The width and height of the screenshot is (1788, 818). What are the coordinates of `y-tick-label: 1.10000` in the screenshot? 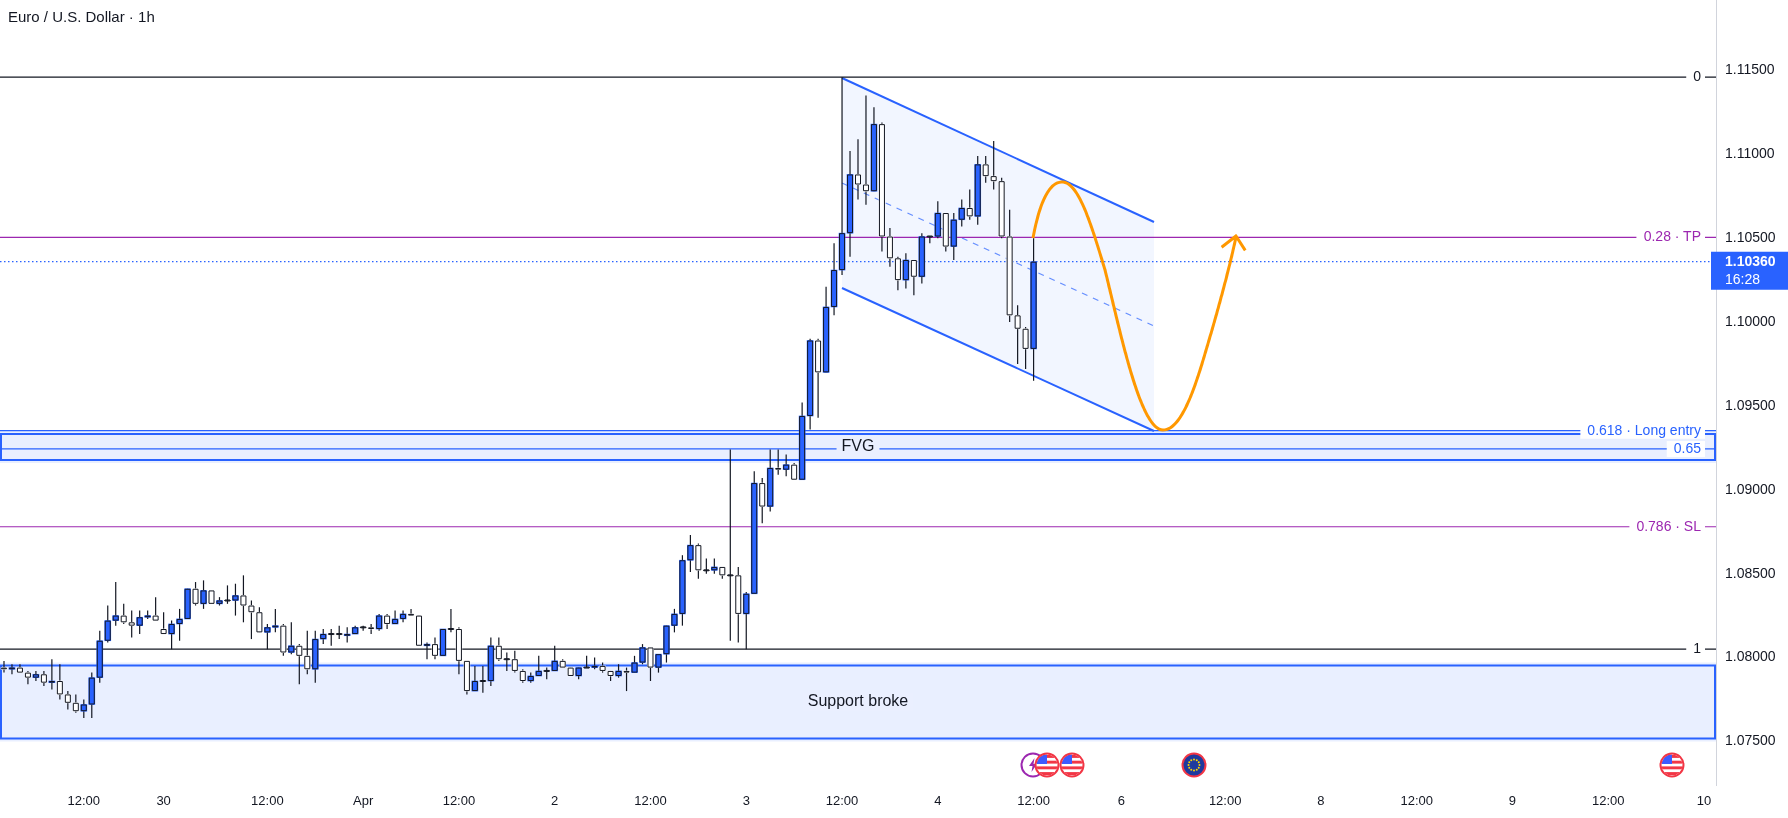 It's located at (1750, 320).